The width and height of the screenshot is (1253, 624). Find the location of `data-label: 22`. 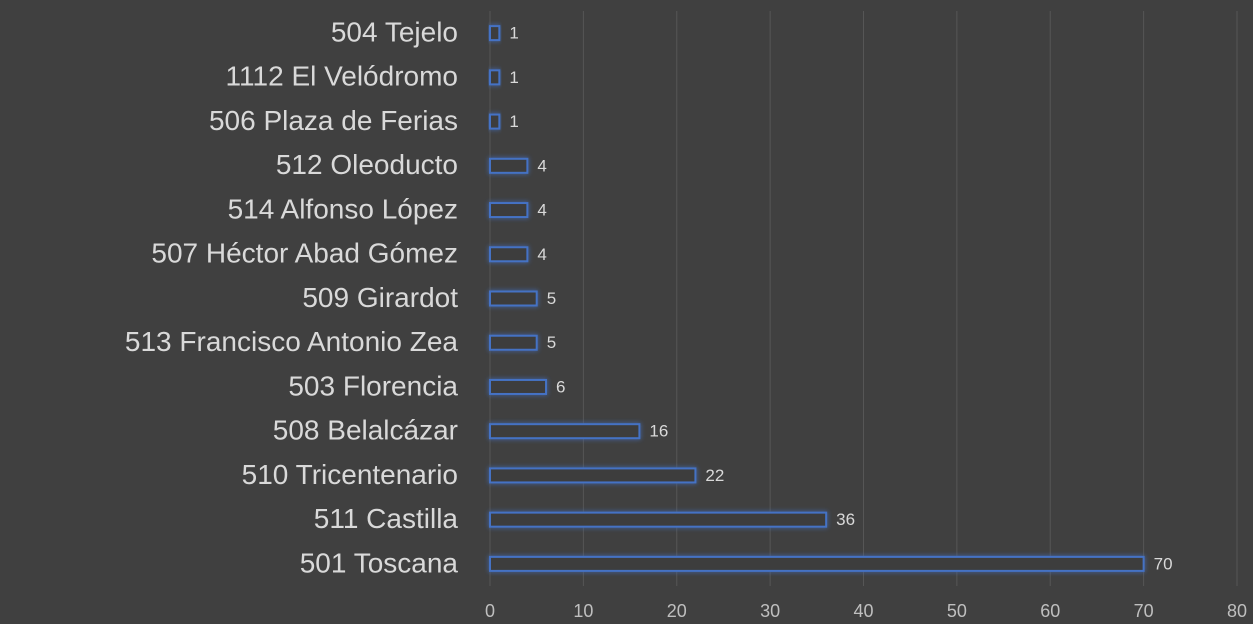

data-label: 22 is located at coordinates (714, 475).